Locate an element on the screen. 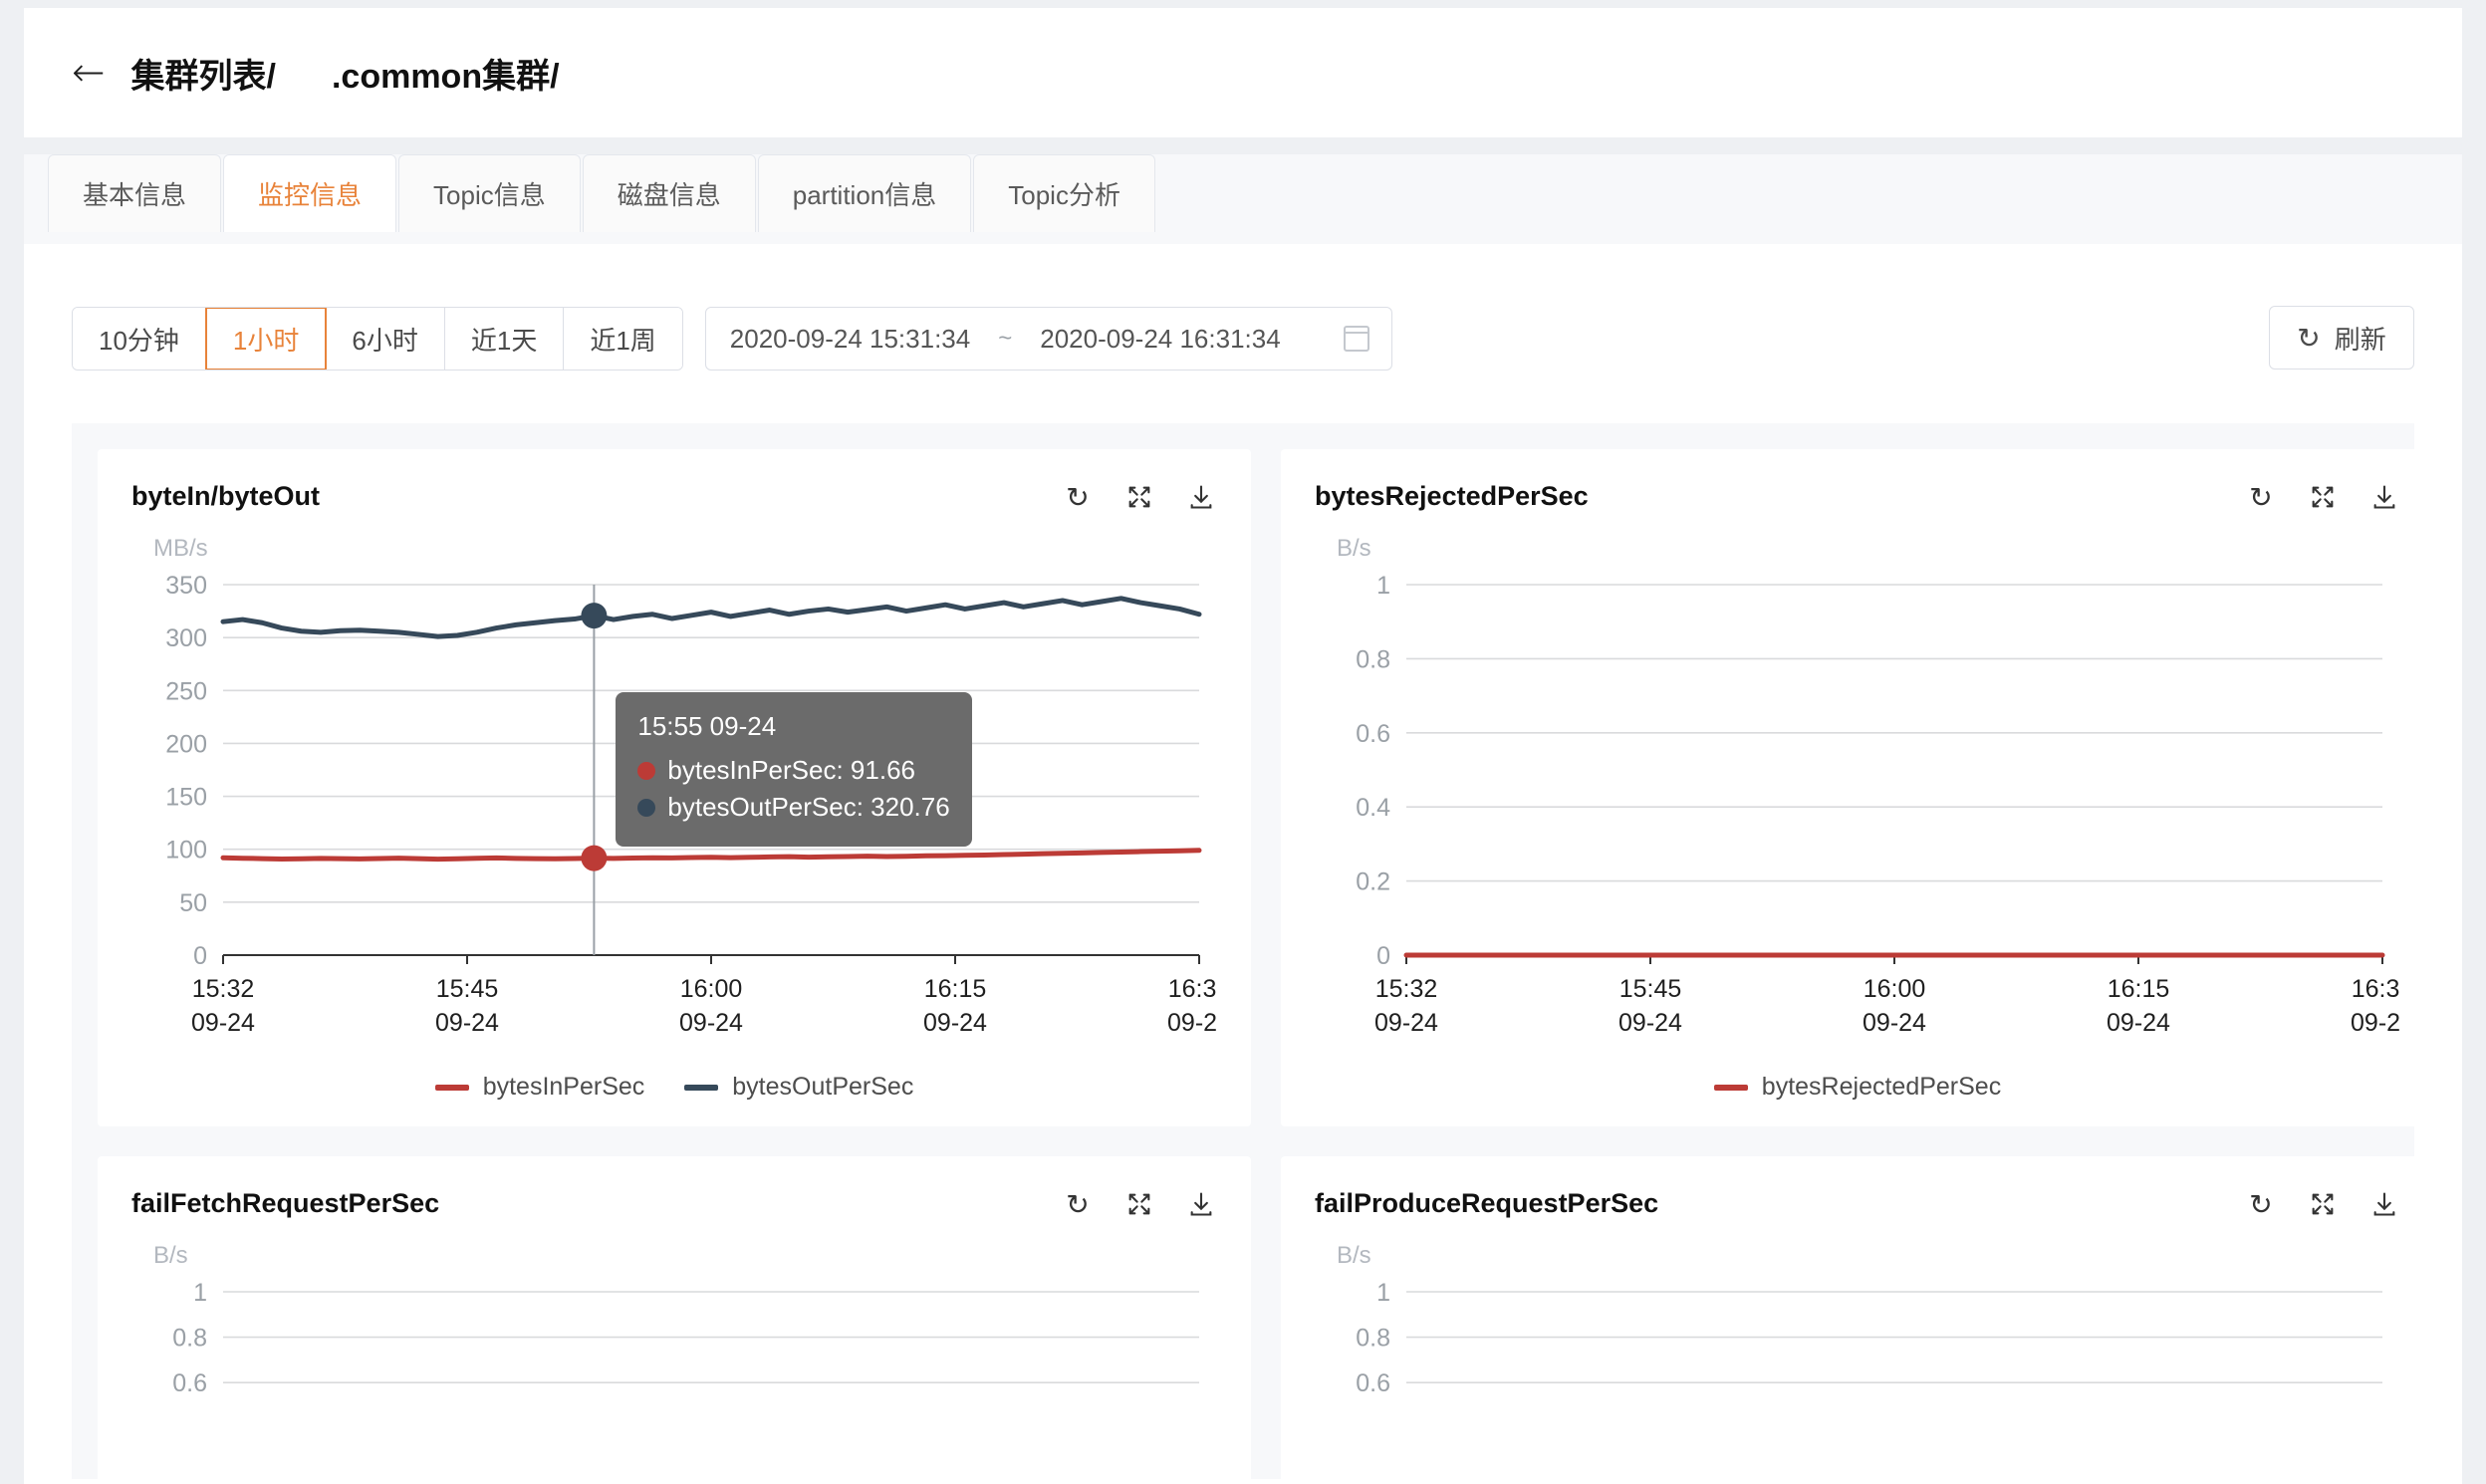  tab-basic-info: 基本信息 is located at coordinates (135, 193).